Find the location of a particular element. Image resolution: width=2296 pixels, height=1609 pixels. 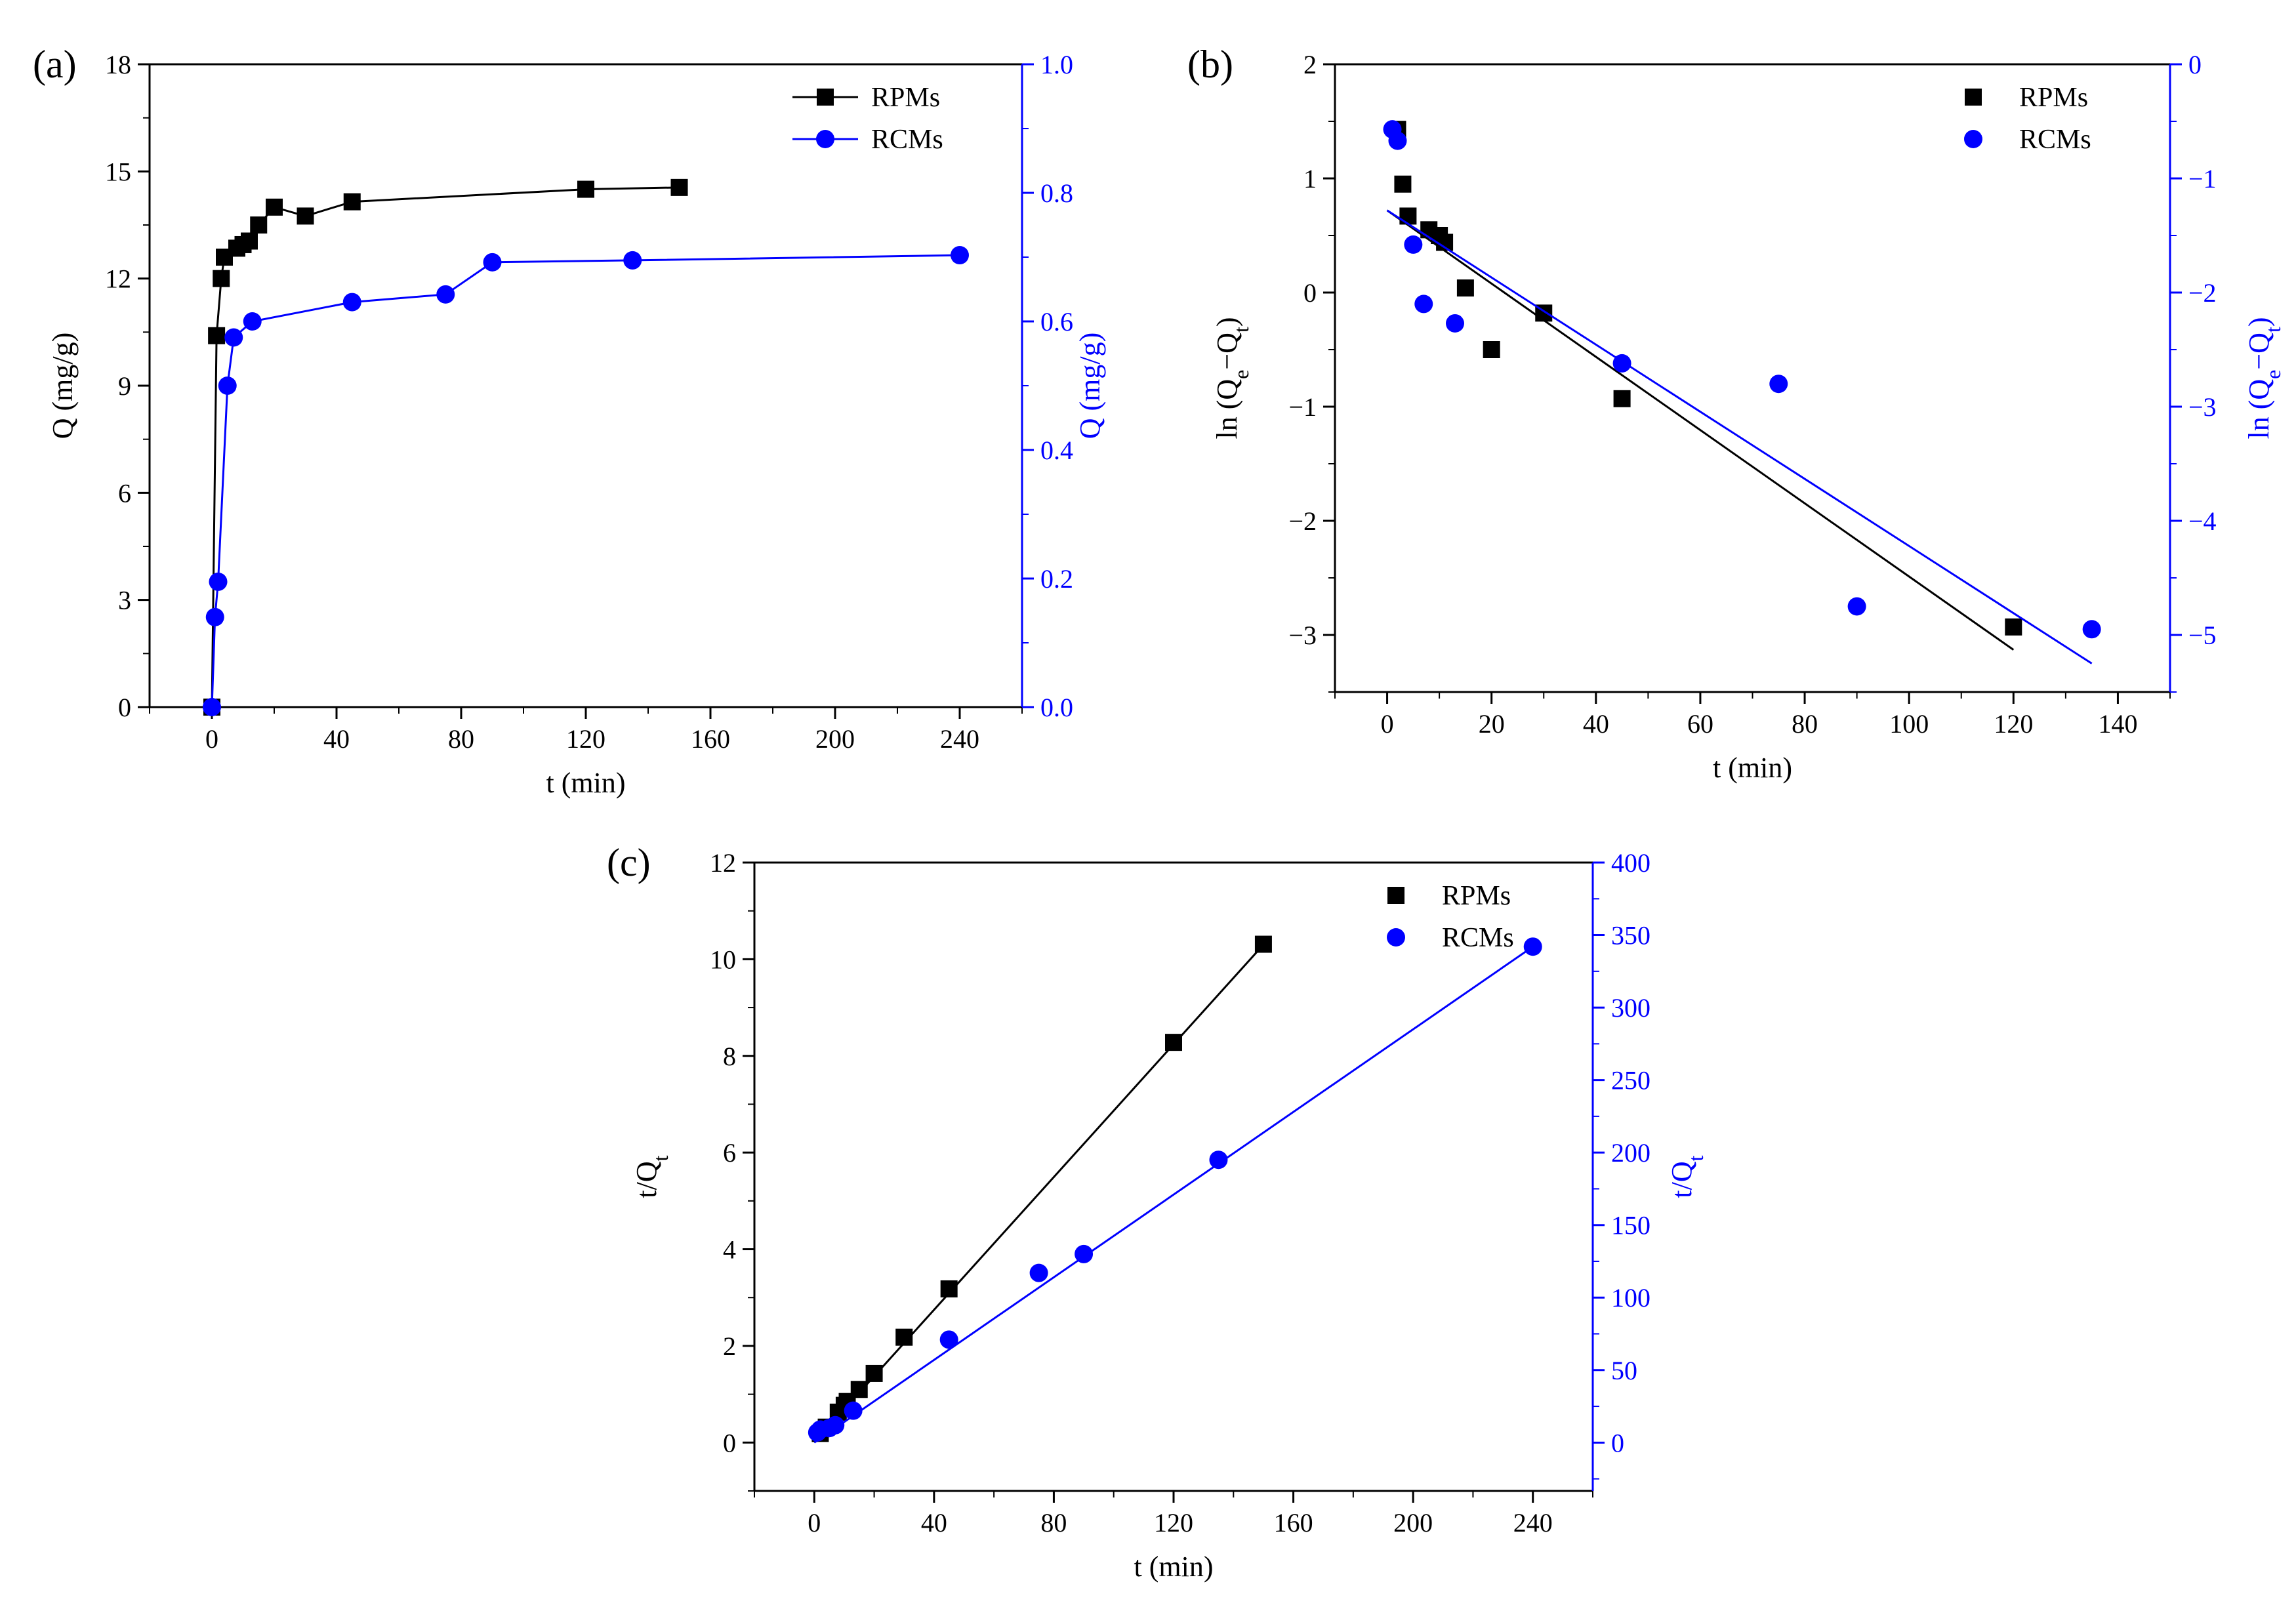

y2-tick-label: 150 is located at coordinates (1631, 1225).